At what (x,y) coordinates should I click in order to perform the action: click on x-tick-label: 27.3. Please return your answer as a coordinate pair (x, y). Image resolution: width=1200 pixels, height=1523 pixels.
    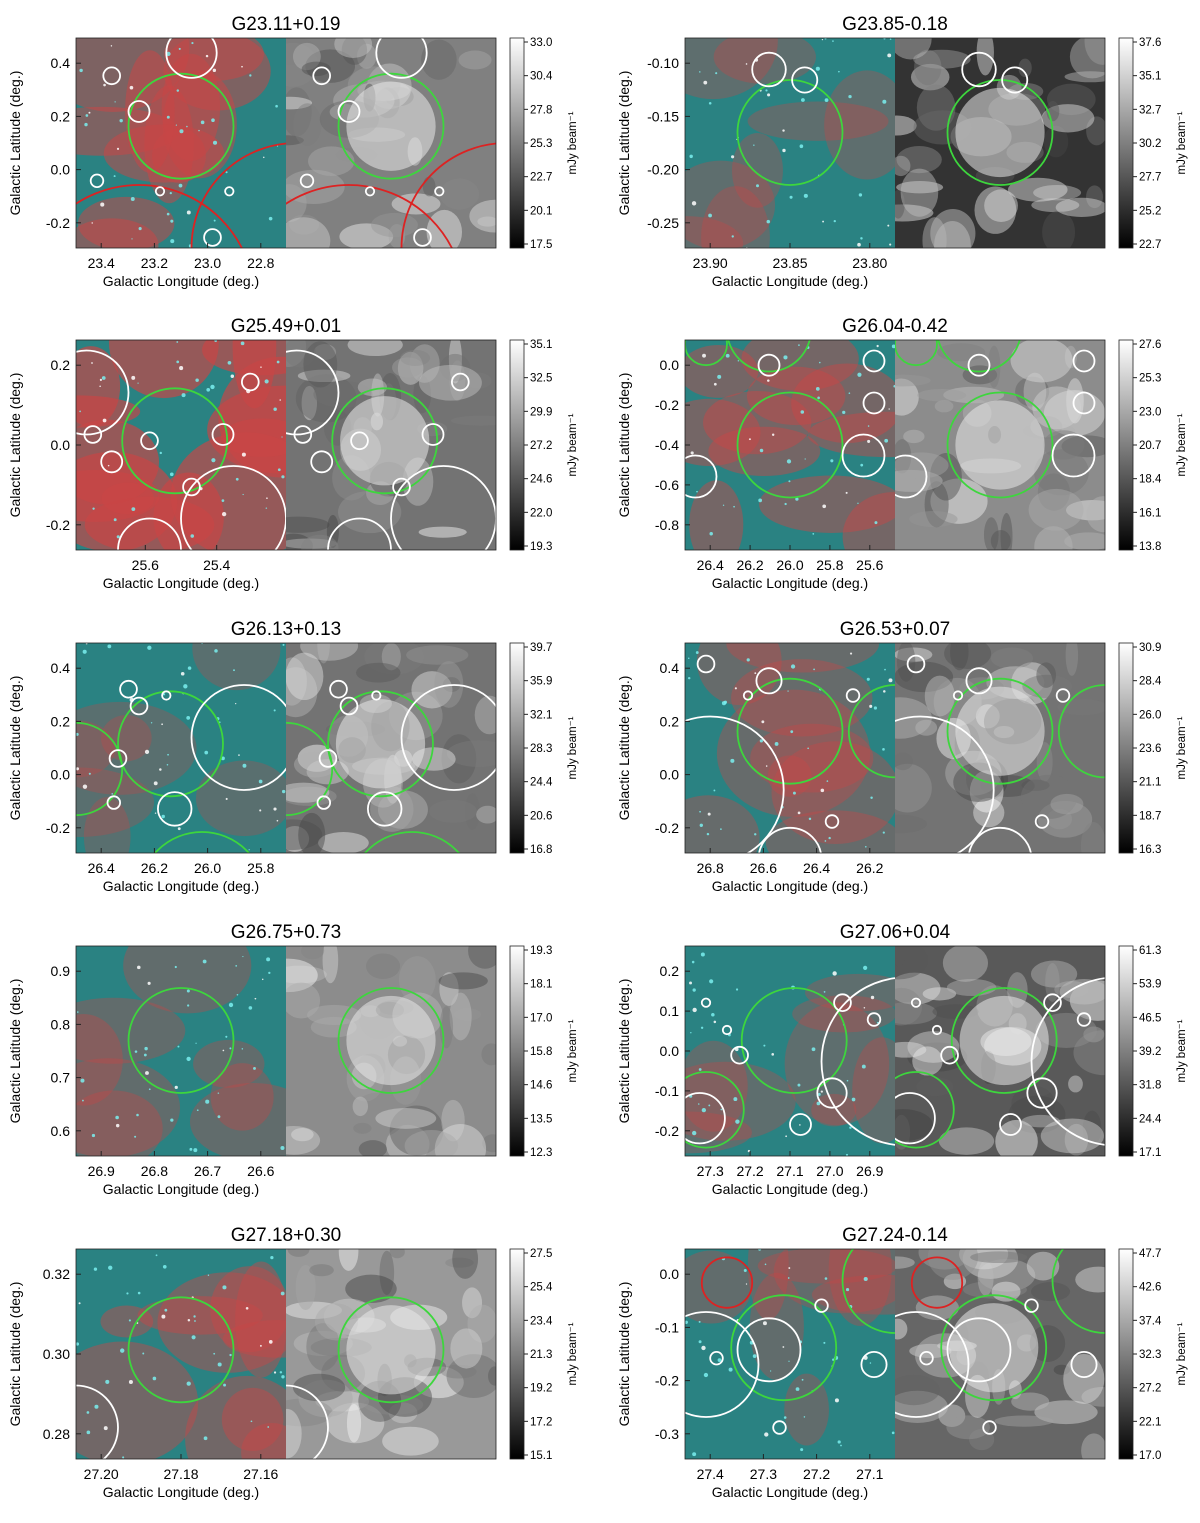
    Looking at the image, I should click on (710, 1171).